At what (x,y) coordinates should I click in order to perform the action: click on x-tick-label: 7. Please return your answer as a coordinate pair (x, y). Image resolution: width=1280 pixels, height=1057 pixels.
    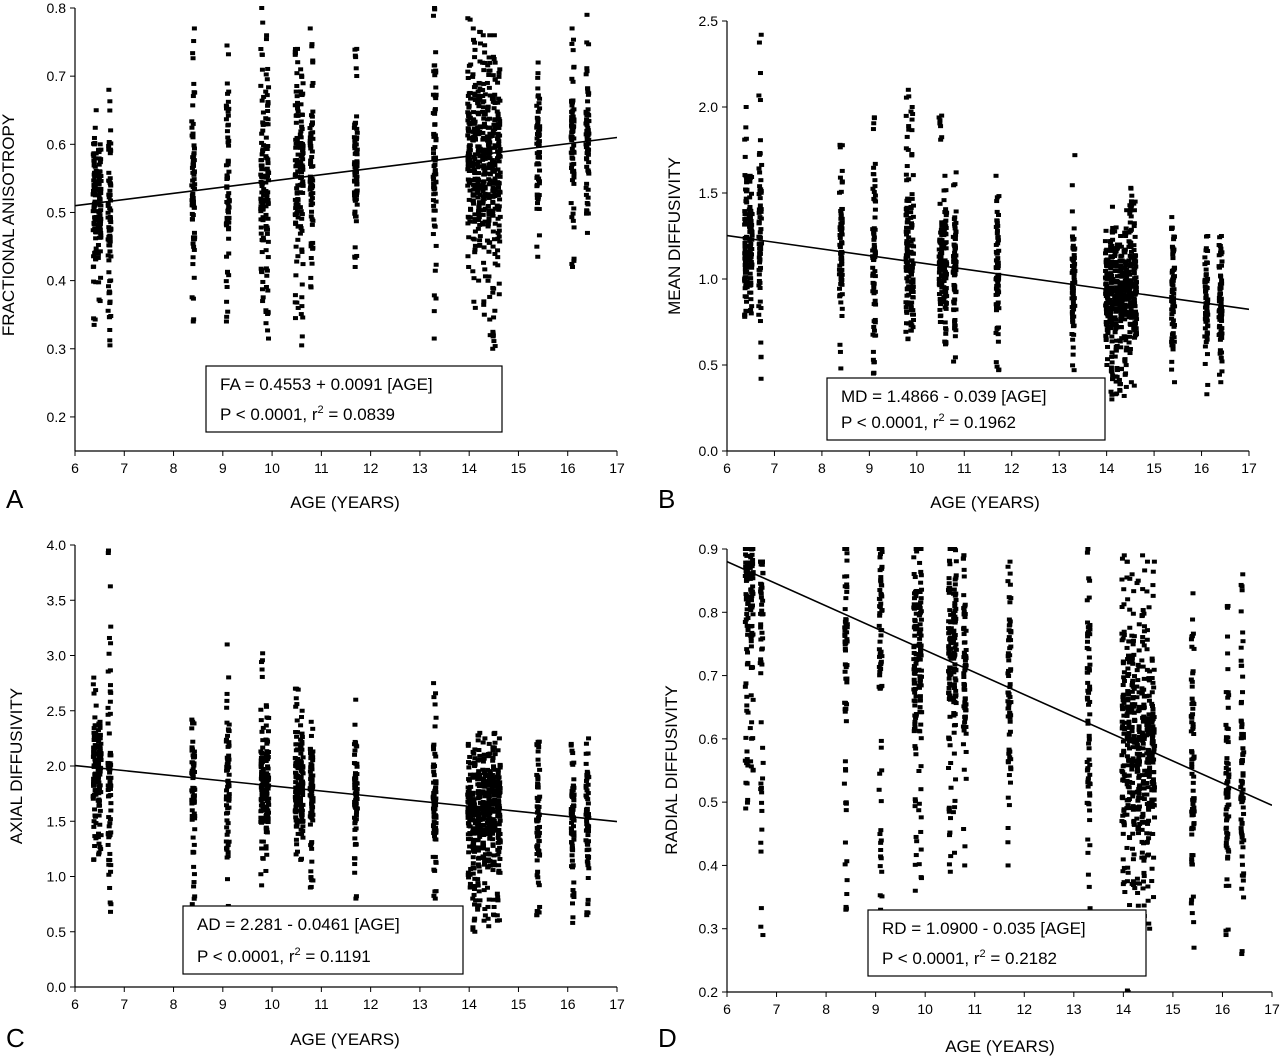
    Looking at the image, I should click on (124, 1004).